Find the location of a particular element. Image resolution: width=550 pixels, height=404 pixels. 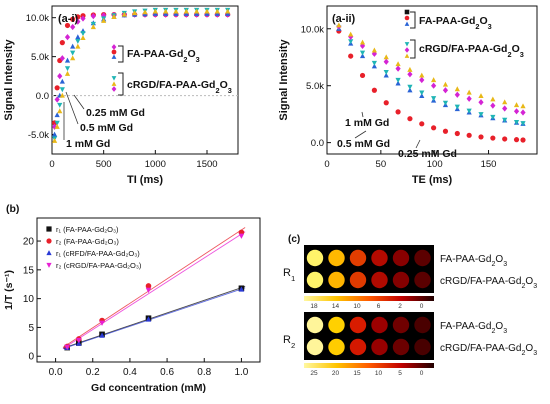

label-part: cRGD/FA-PAA-Gd is located at coordinates (481, 348).